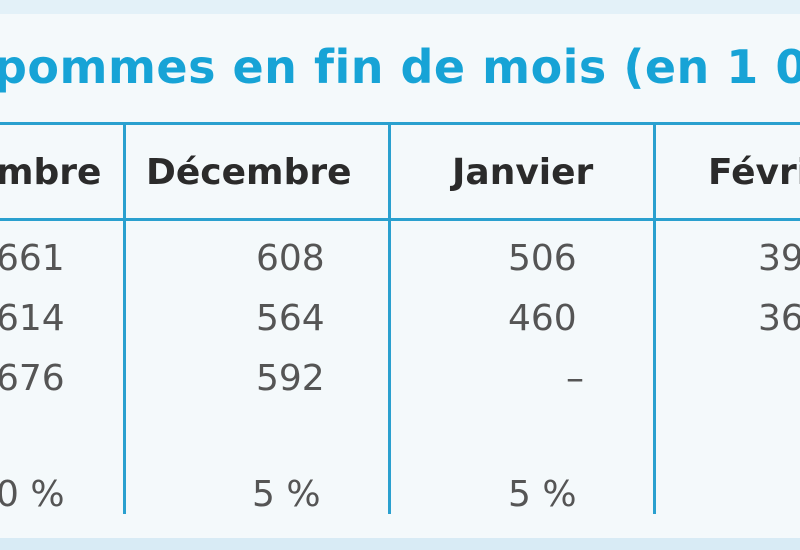 This screenshot has width=800, height=550. Describe the element at coordinates (290, 378) in the screenshot. I see `table-cell: 592` at that location.